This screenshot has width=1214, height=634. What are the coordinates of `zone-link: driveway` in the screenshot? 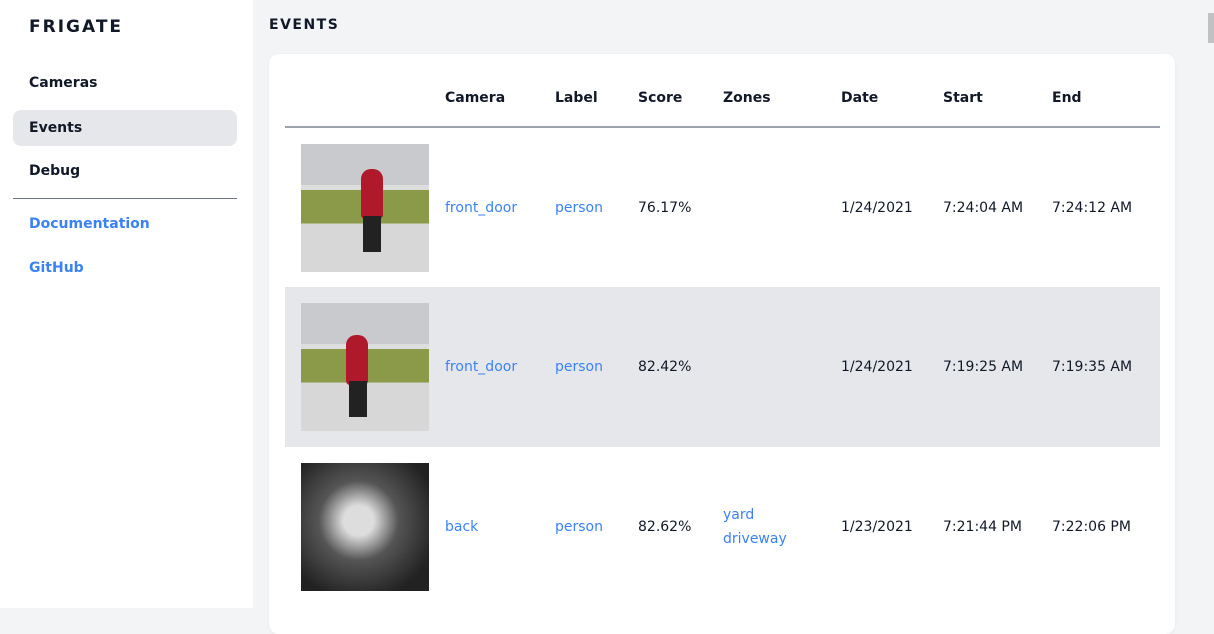 It's located at (755, 539).